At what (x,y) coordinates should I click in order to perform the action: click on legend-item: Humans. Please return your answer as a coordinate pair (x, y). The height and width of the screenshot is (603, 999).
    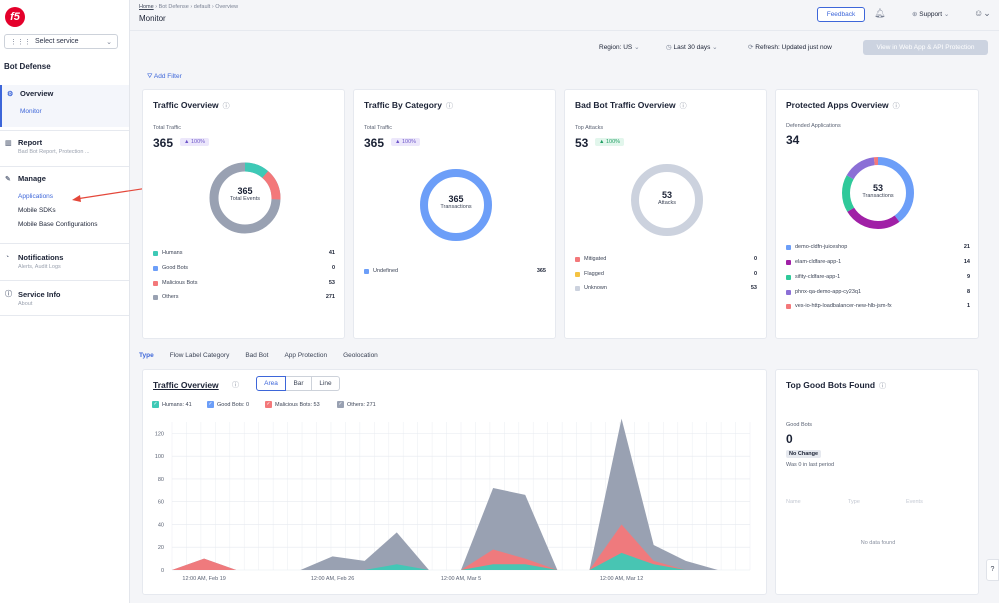
    Looking at the image, I should click on (167, 253).